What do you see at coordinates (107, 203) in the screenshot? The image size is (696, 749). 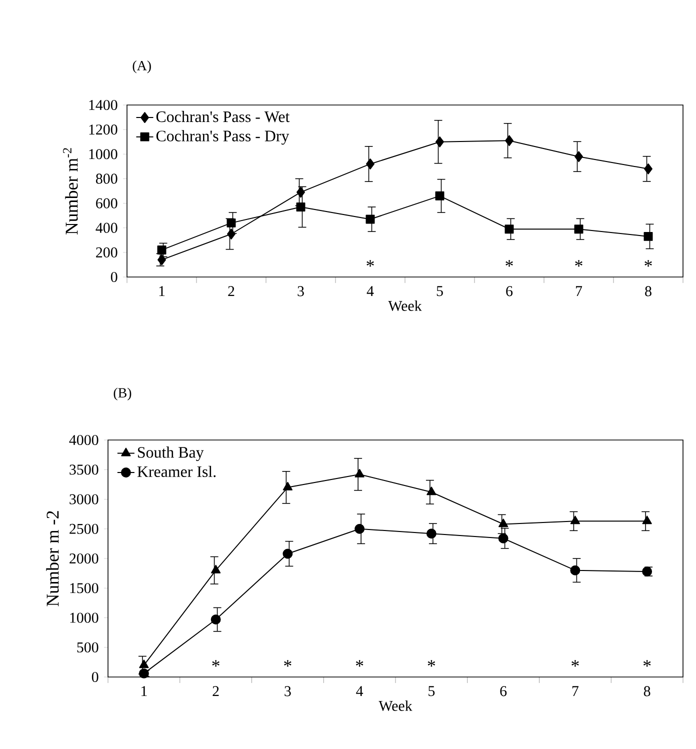 I see `y-tick-label: 600` at bounding box center [107, 203].